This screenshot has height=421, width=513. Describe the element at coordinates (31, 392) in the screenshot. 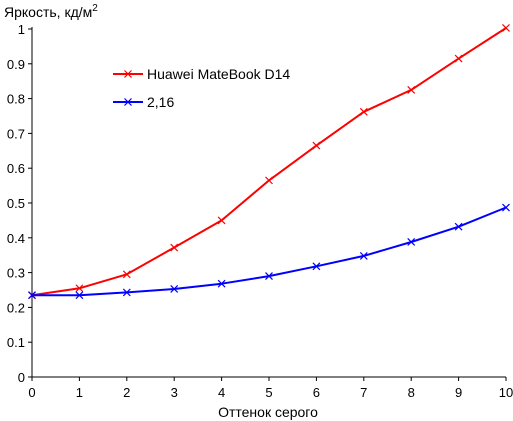

I see `x-tick-label: 0` at that location.